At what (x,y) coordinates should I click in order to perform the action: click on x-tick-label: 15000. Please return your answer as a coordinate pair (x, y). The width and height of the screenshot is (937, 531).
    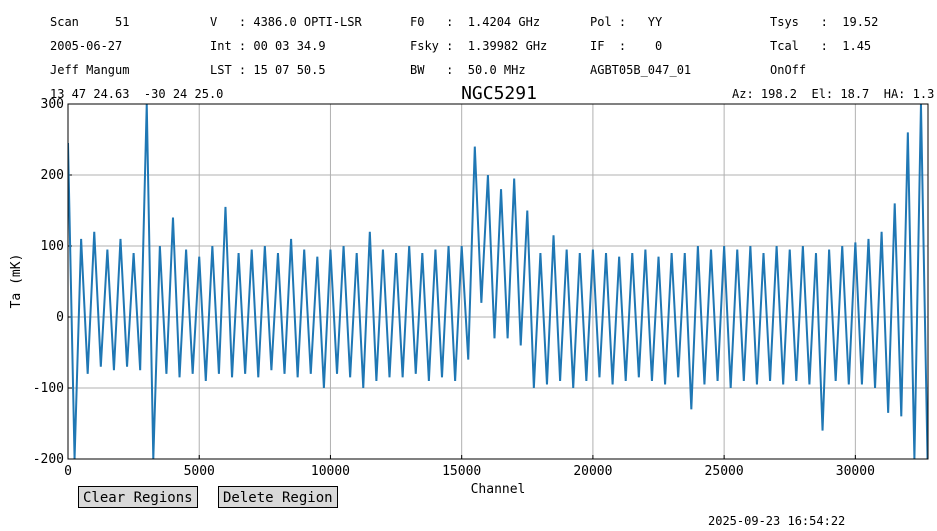
    Looking at the image, I should click on (461, 471).